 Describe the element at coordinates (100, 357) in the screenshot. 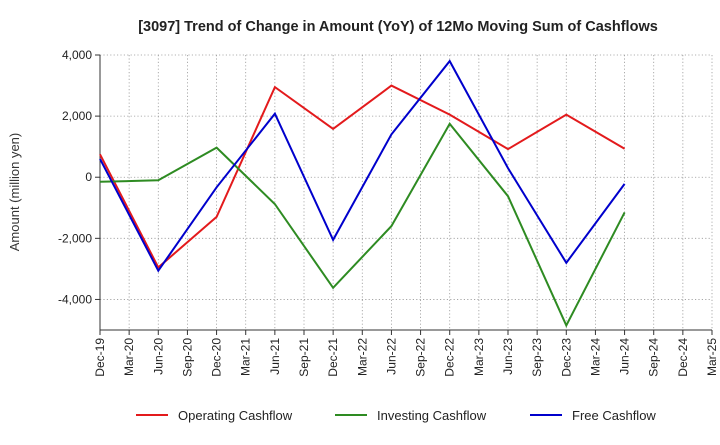

I see `x-tick-label: Dec-19` at that location.